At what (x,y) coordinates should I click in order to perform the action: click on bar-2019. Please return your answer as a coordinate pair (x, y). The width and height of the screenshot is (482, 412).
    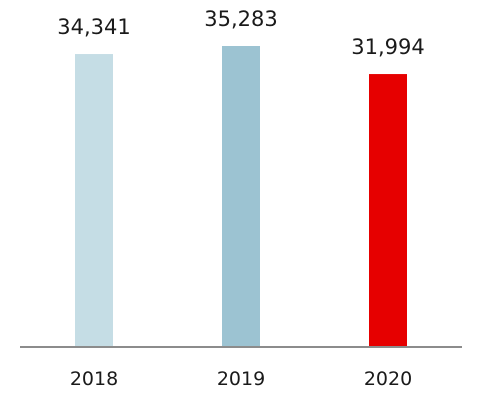
    Looking at the image, I should click on (241, 196).